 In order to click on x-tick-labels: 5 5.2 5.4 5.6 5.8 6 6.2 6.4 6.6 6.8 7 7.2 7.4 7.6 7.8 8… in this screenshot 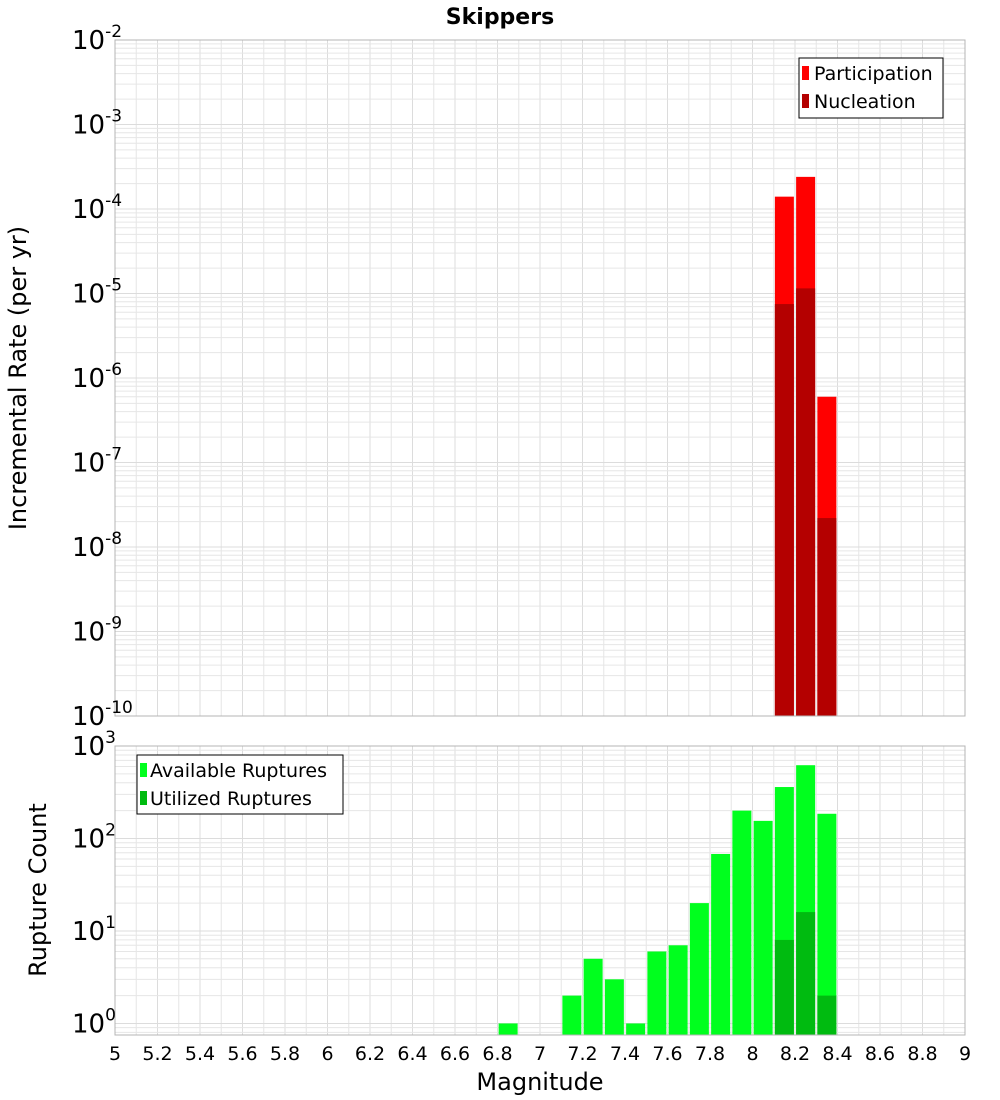, I will do `click(540, 1054)`.